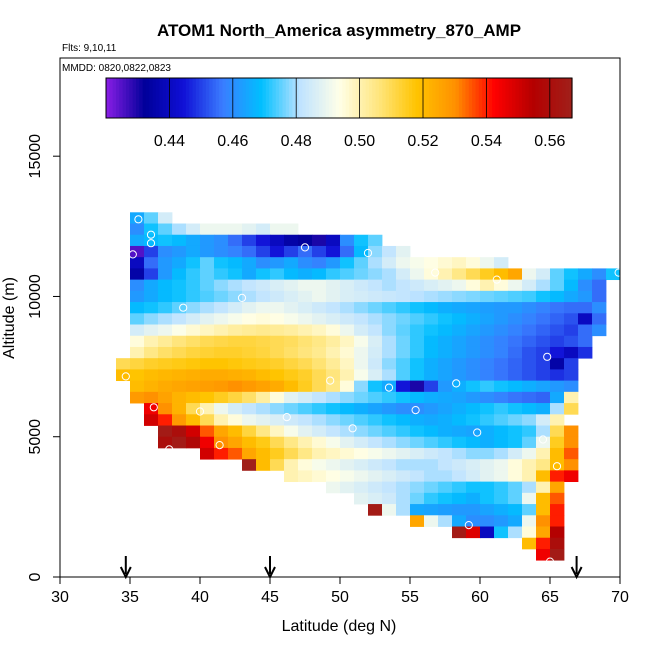  I want to click on y-tick-label: 15000, so click(35, 156).